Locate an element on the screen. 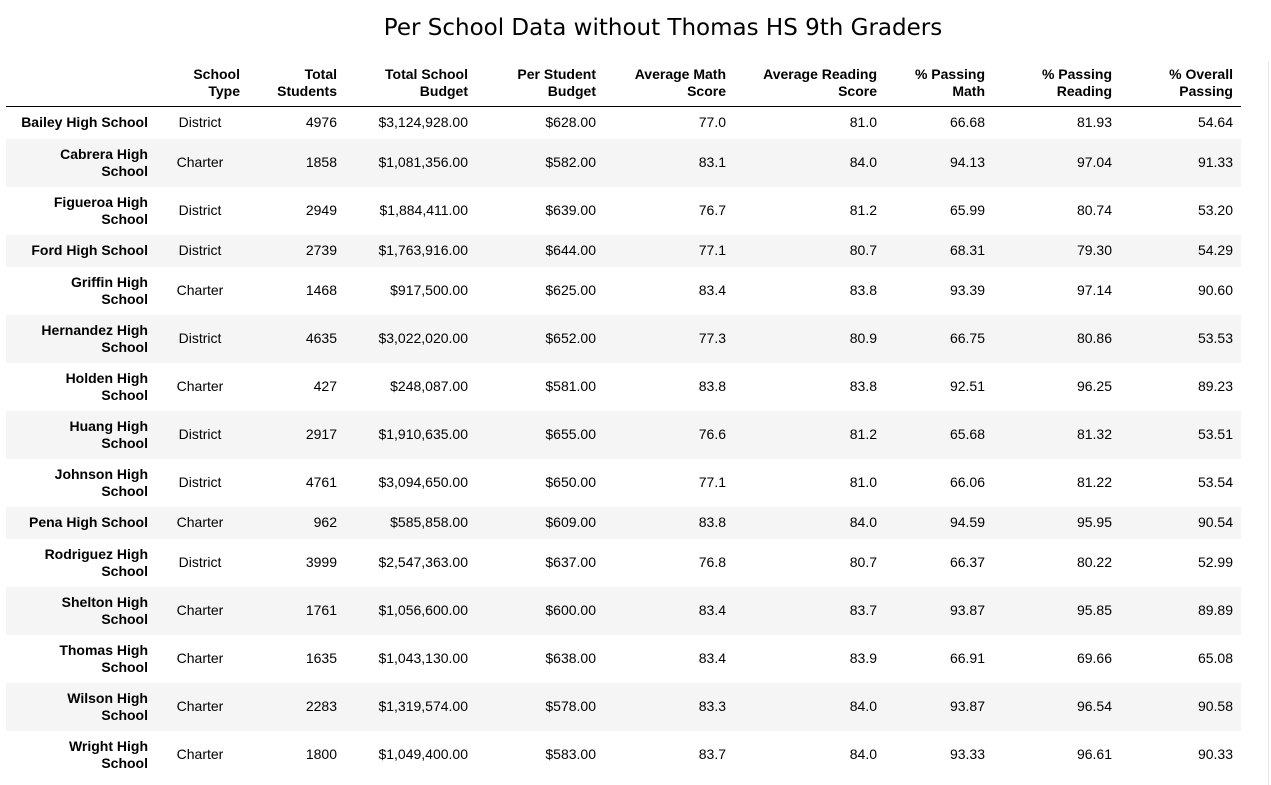  school-name: Wilson High is located at coordinates (107, 697).